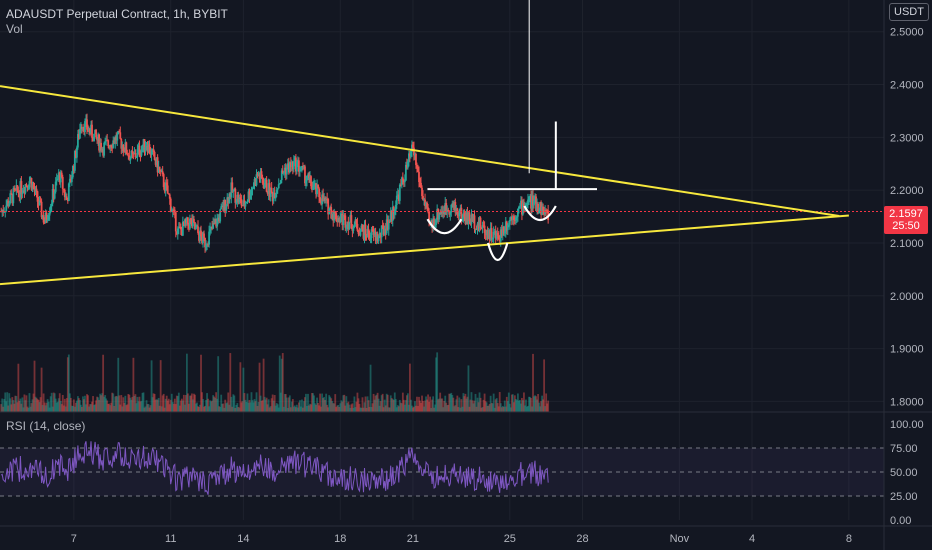  What do you see at coordinates (466, 535) in the screenshot?
I see `time-axis: 7 11 14 18 21 25 28 Nov 4 8` at bounding box center [466, 535].